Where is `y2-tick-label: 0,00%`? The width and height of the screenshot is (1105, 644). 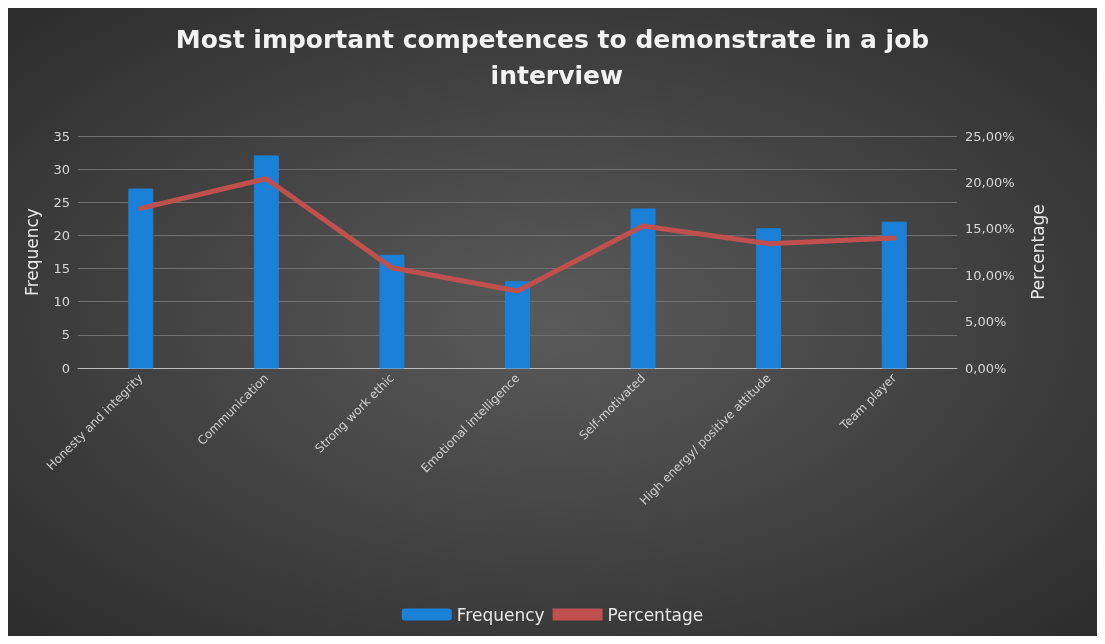
y2-tick-label: 0,00% is located at coordinates (986, 368).